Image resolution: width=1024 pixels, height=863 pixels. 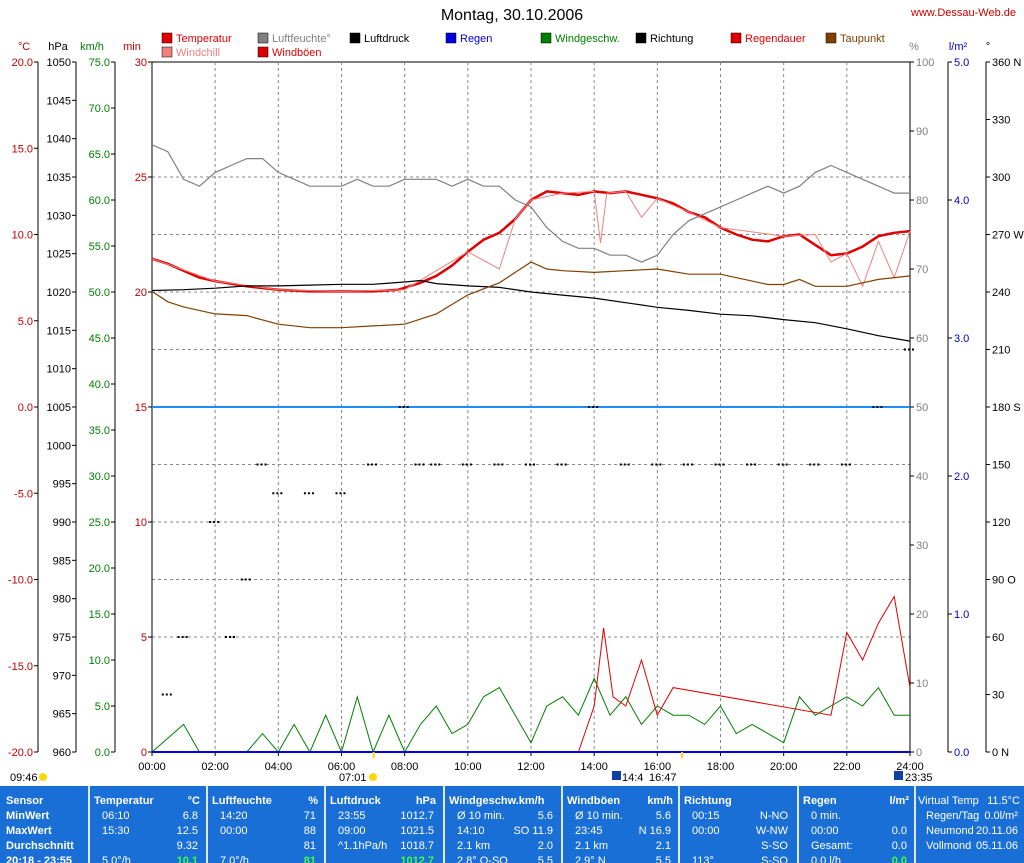 I want to click on column-unit: km/h, so click(x=660, y=801).